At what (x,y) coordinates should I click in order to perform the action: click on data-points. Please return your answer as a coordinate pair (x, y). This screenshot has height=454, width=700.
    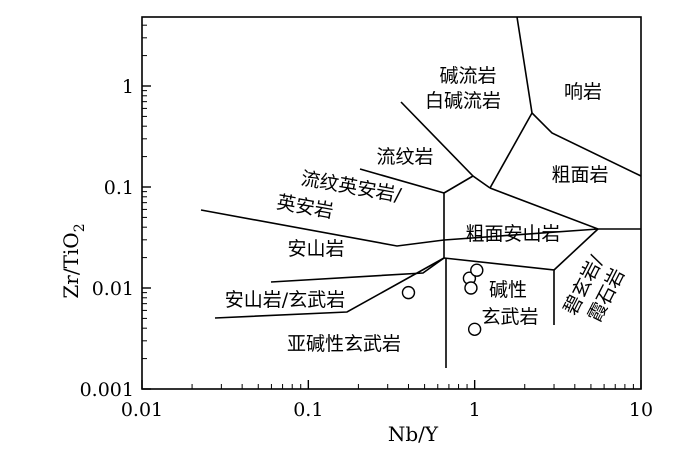
    Looking at the image, I should click on (442, 300).